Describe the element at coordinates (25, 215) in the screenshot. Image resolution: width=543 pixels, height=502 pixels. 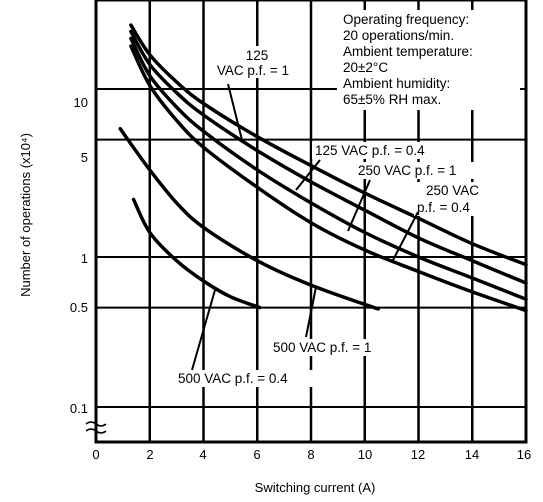
I see `y-axis-label: Number of operations (x10⁴)` at that location.